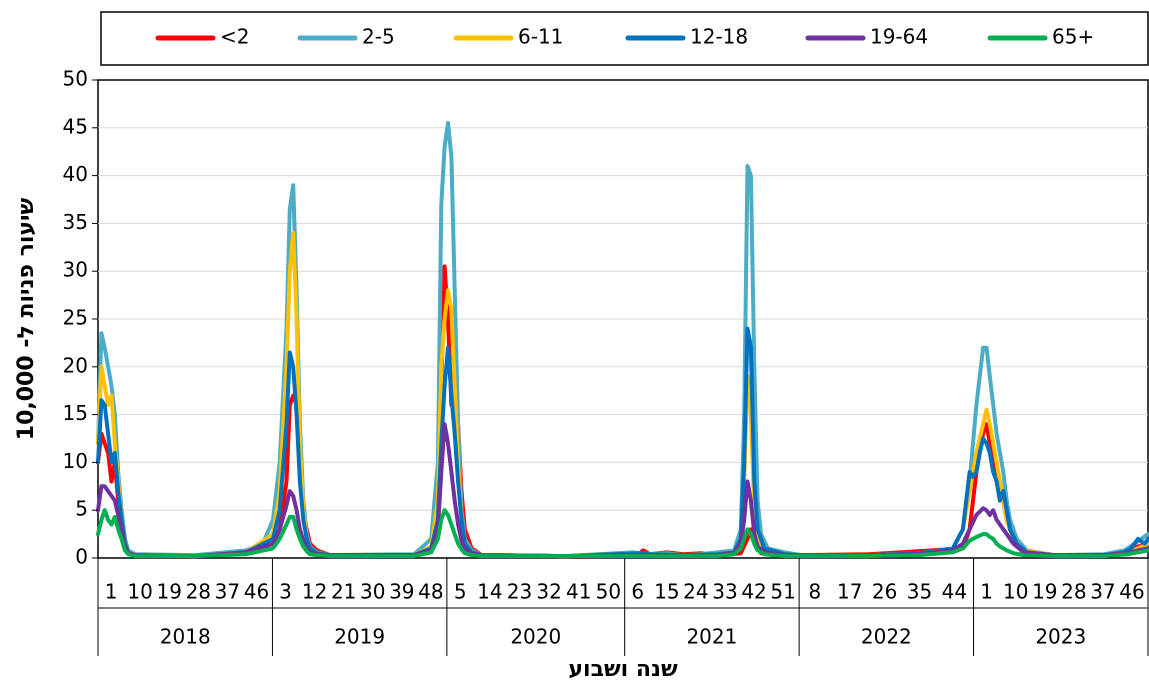 The height and width of the screenshot is (684, 1149). What do you see at coordinates (314, 592) in the screenshot?
I see `week-tick-label: 12` at bounding box center [314, 592].